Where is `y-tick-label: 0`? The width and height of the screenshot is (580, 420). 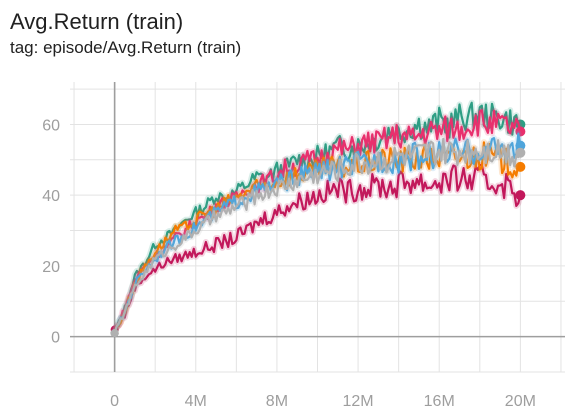
y-tick-label: 0 is located at coordinates (55, 338).